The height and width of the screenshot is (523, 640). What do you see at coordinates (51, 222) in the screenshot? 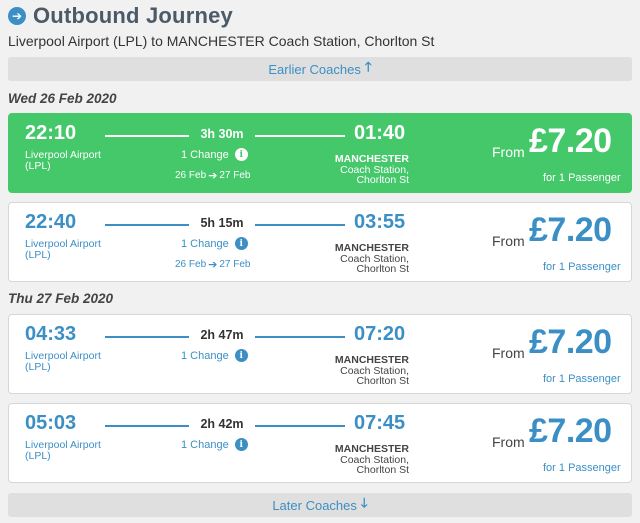
I see `departure-time: 22:40` at bounding box center [51, 222].